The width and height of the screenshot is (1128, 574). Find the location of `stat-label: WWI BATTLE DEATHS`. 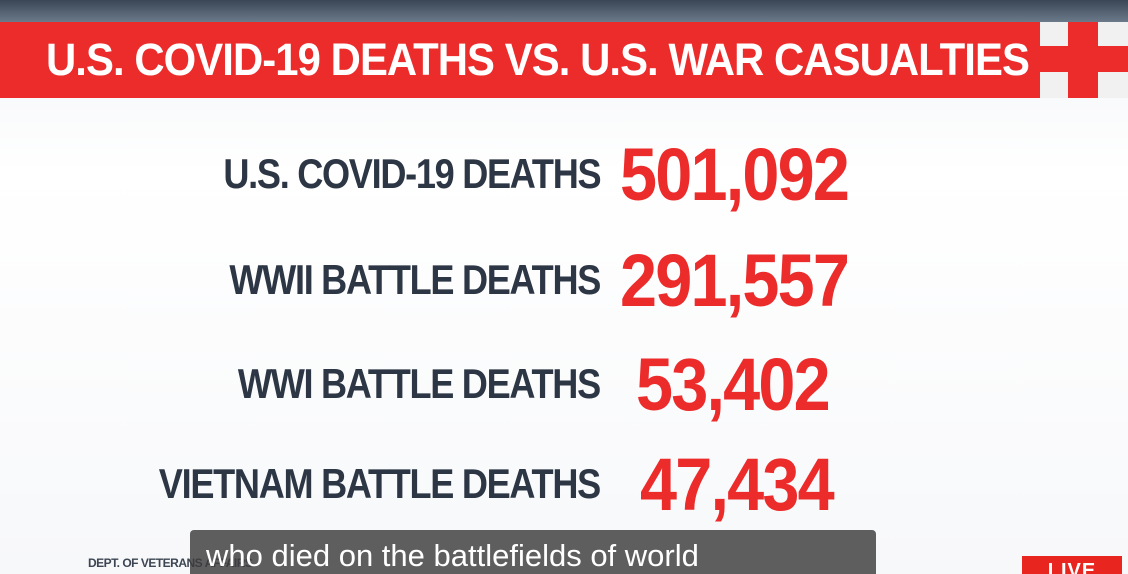

stat-label: WWI BATTLE DEATHS is located at coordinates (419, 383).